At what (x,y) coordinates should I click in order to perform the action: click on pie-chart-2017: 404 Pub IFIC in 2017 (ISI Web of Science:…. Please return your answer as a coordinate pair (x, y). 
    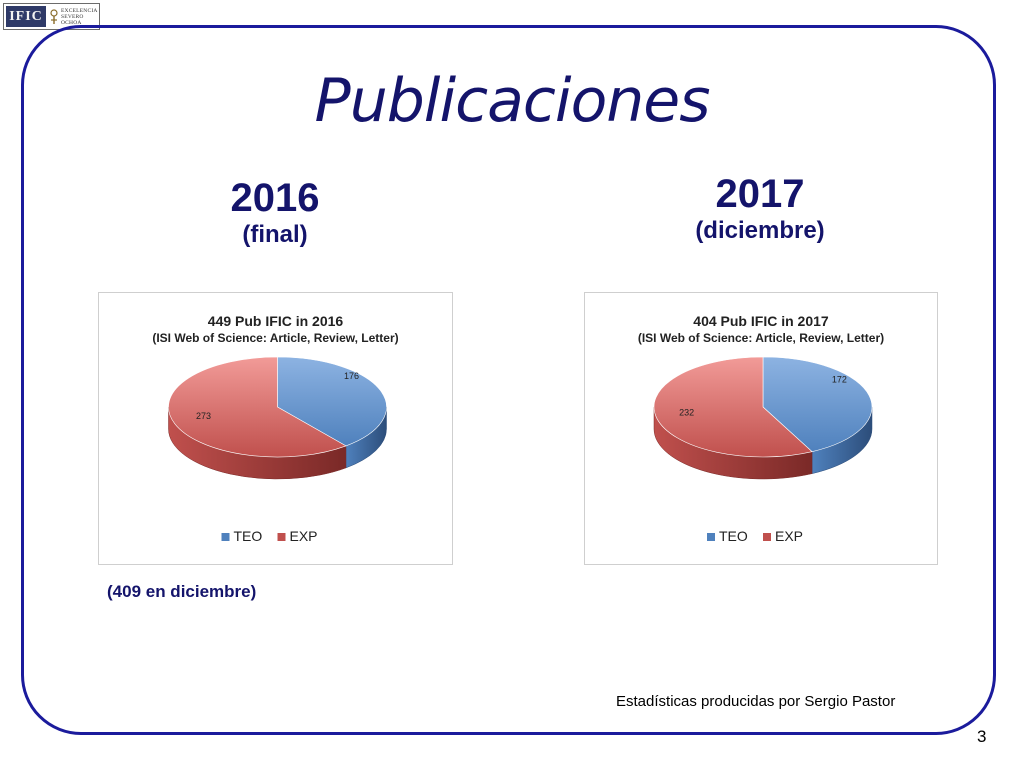
    Looking at the image, I should click on (761, 428).